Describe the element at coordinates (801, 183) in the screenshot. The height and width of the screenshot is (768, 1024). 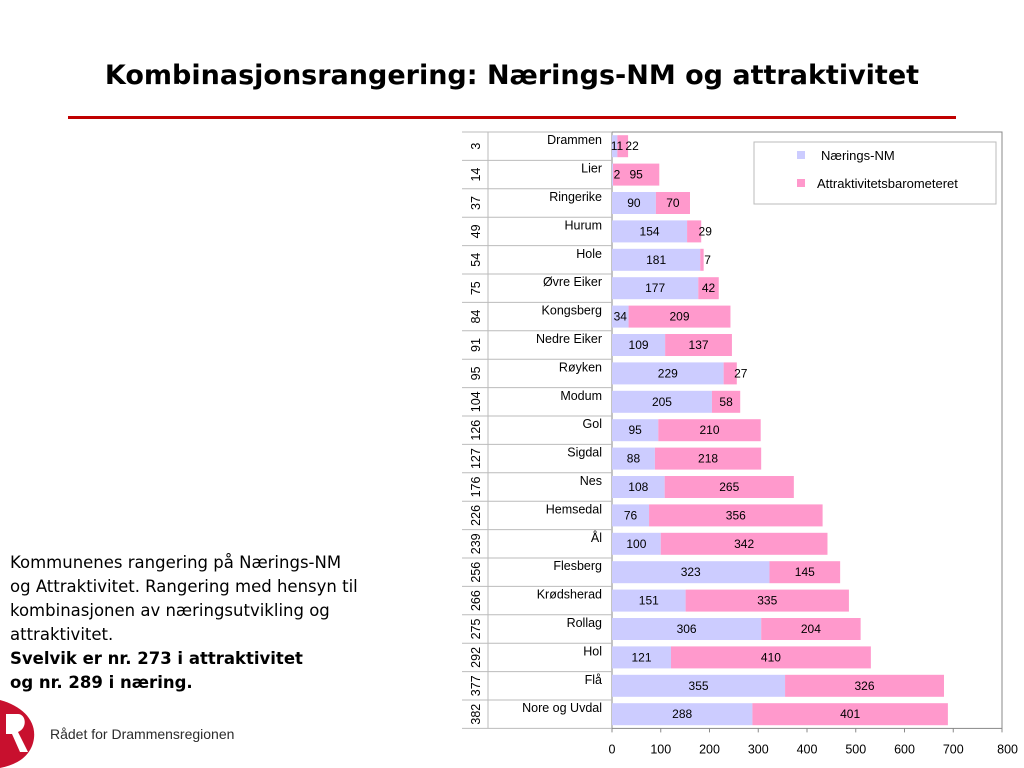
I see `legend-swatch-attraktivitet` at that location.